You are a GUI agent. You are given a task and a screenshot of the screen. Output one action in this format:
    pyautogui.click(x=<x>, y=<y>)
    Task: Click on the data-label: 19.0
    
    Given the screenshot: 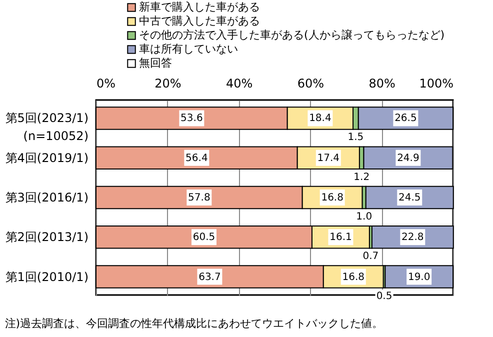 What is the action you would take?
    pyautogui.click(x=419, y=277)
    